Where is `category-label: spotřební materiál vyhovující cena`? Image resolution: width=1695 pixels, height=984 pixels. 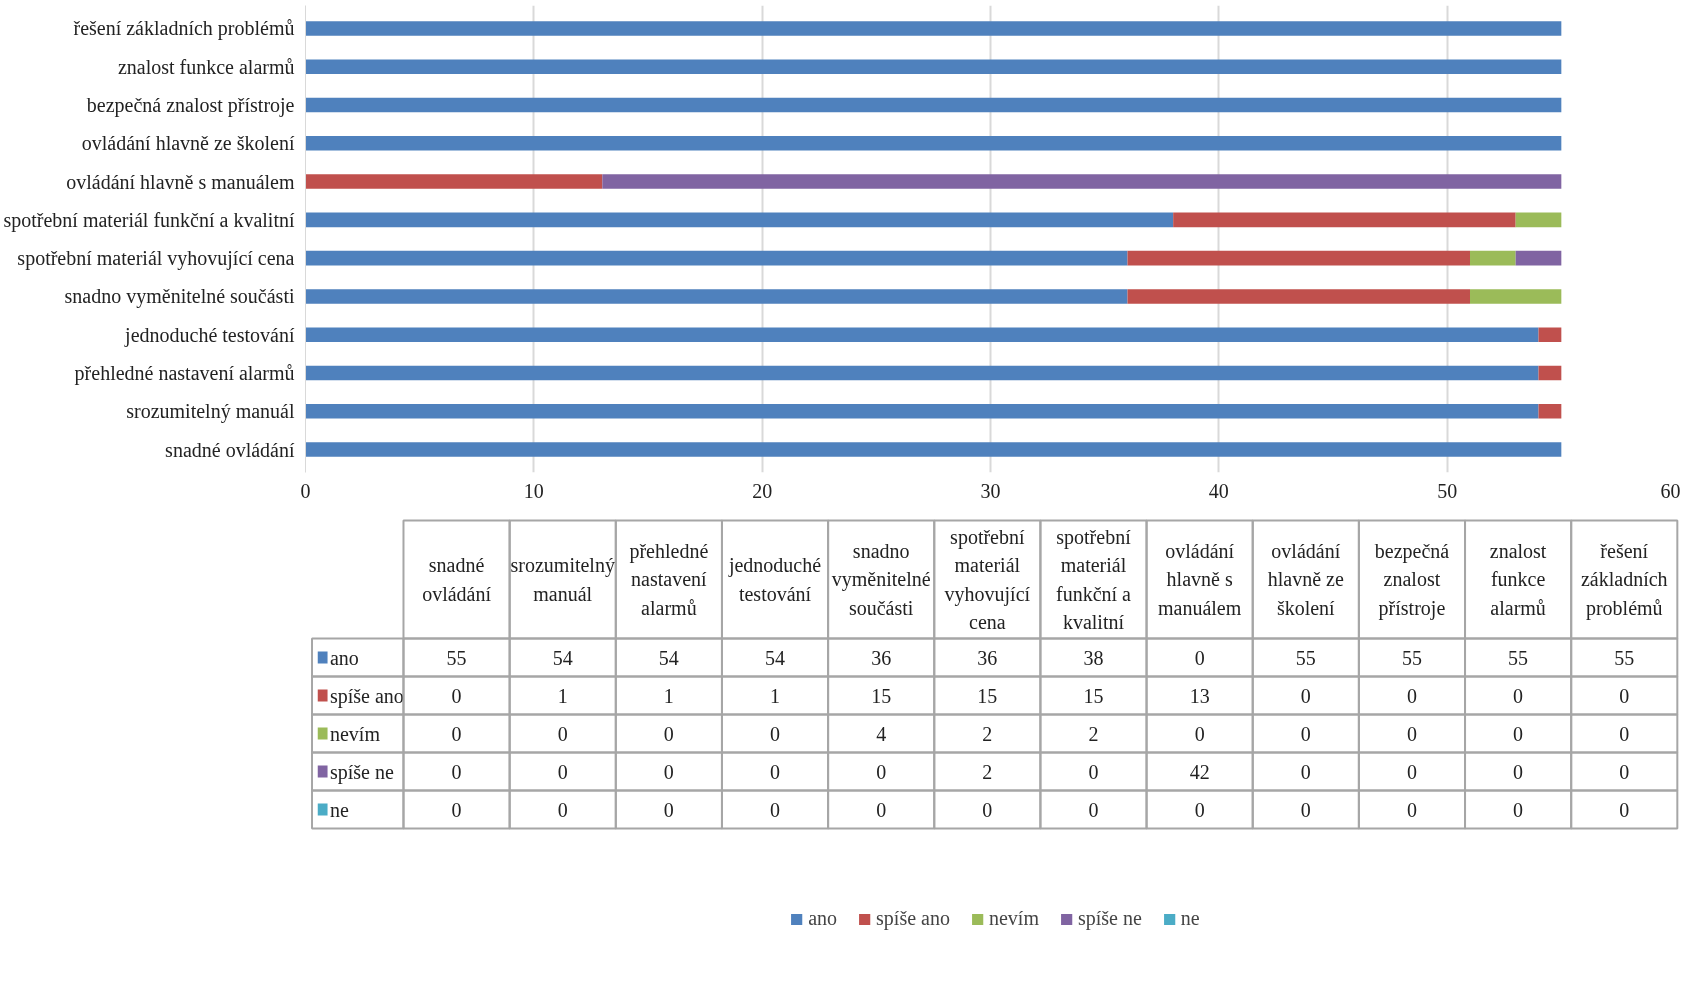
category-label: spotřební materiál vyhovující cena is located at coordinates (987, 579).